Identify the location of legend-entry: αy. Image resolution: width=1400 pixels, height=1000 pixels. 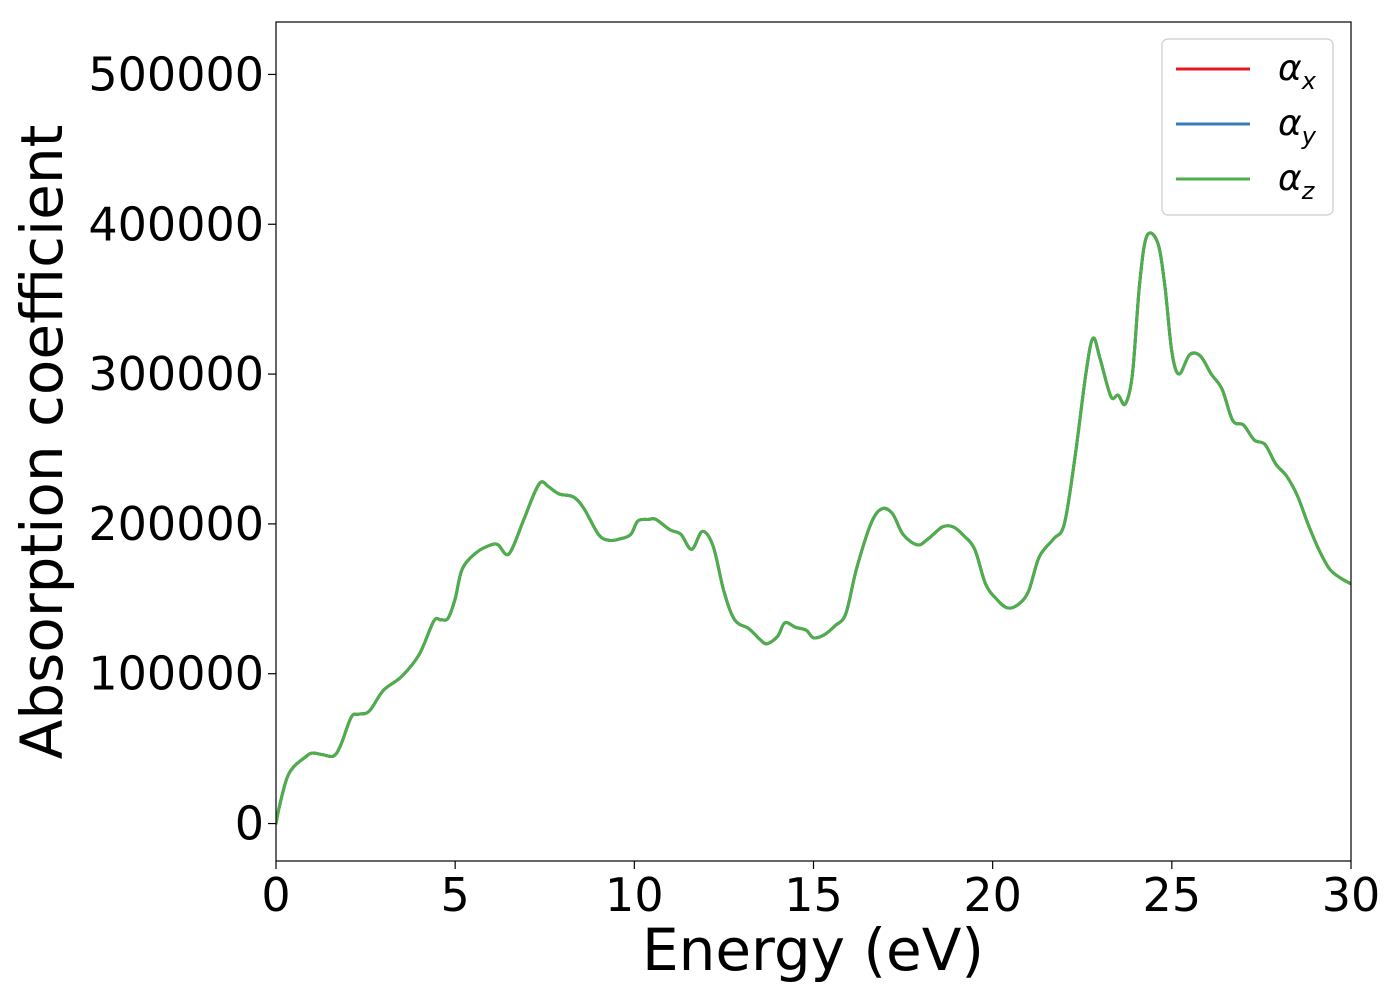
(1297, 126).